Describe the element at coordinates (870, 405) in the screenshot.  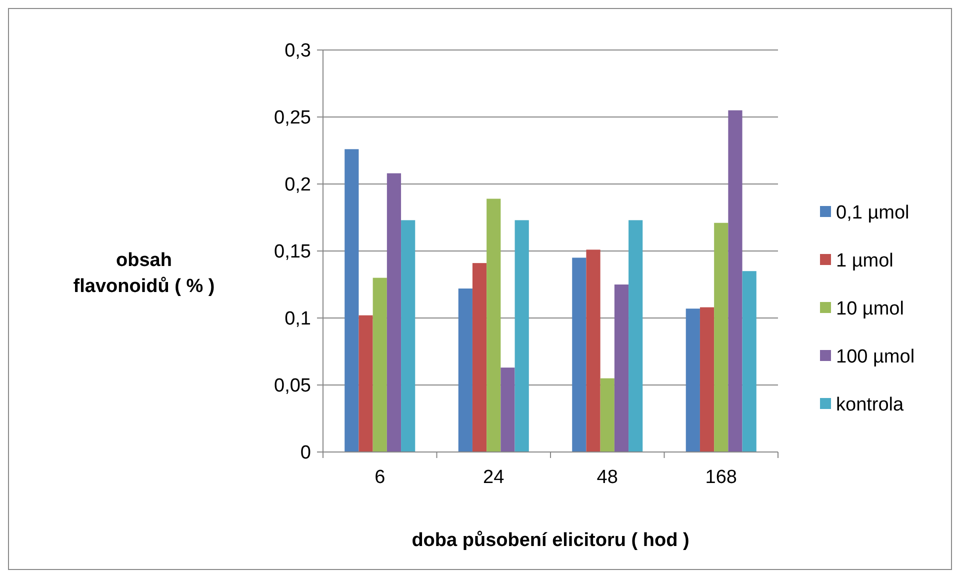
I see `legend-label: kontrola` at that location.